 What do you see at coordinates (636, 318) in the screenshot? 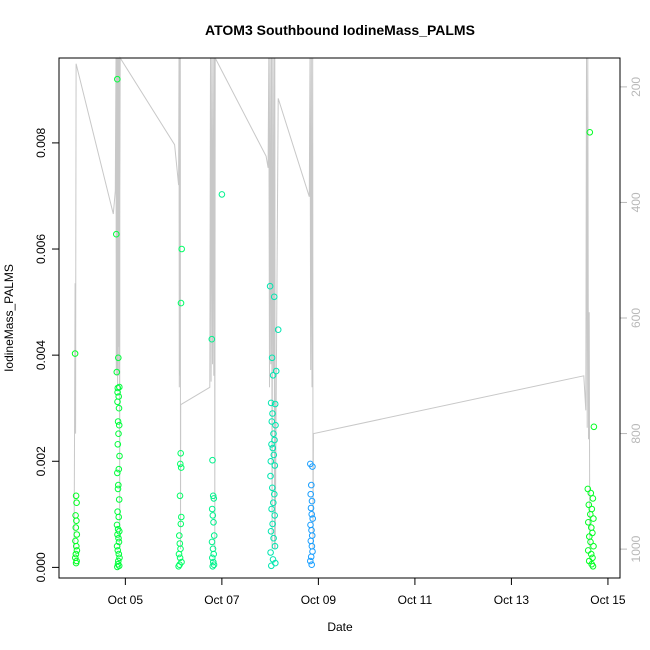
I see `y2-tick-label: 600` at bounding box center [636, 318].